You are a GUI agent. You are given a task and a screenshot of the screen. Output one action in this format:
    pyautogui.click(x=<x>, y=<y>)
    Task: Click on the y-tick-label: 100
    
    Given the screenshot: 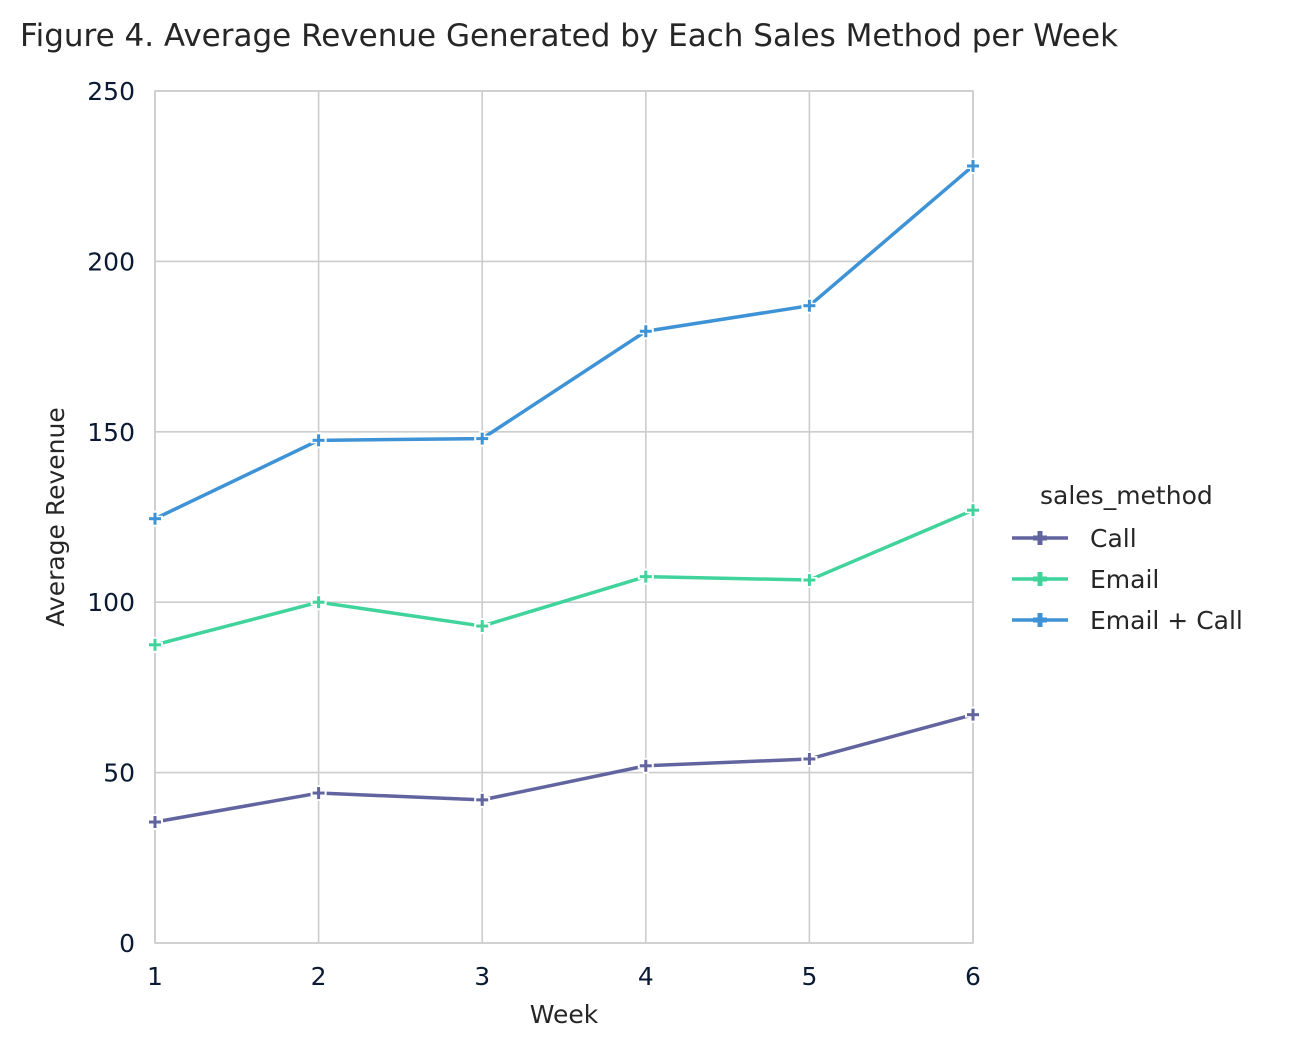 What is the action you would take?
    pyautogui.click(x=111, y=602)
    